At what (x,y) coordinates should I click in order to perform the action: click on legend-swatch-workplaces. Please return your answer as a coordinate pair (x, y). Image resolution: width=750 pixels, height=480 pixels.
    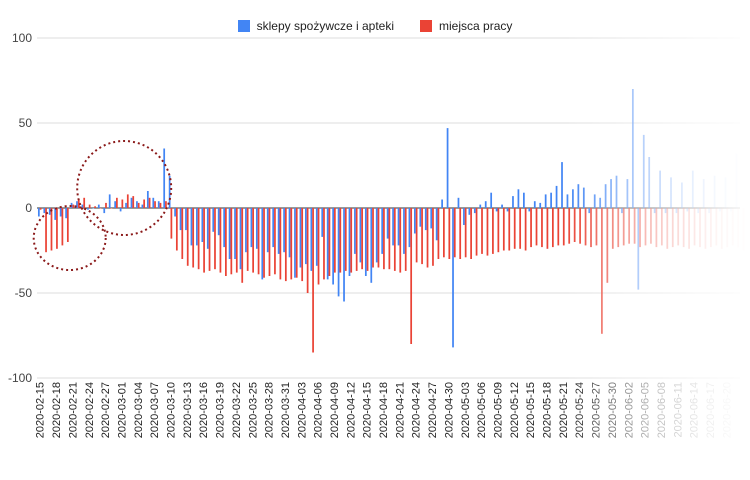
    Looking at the image, I should click on (426, 26).